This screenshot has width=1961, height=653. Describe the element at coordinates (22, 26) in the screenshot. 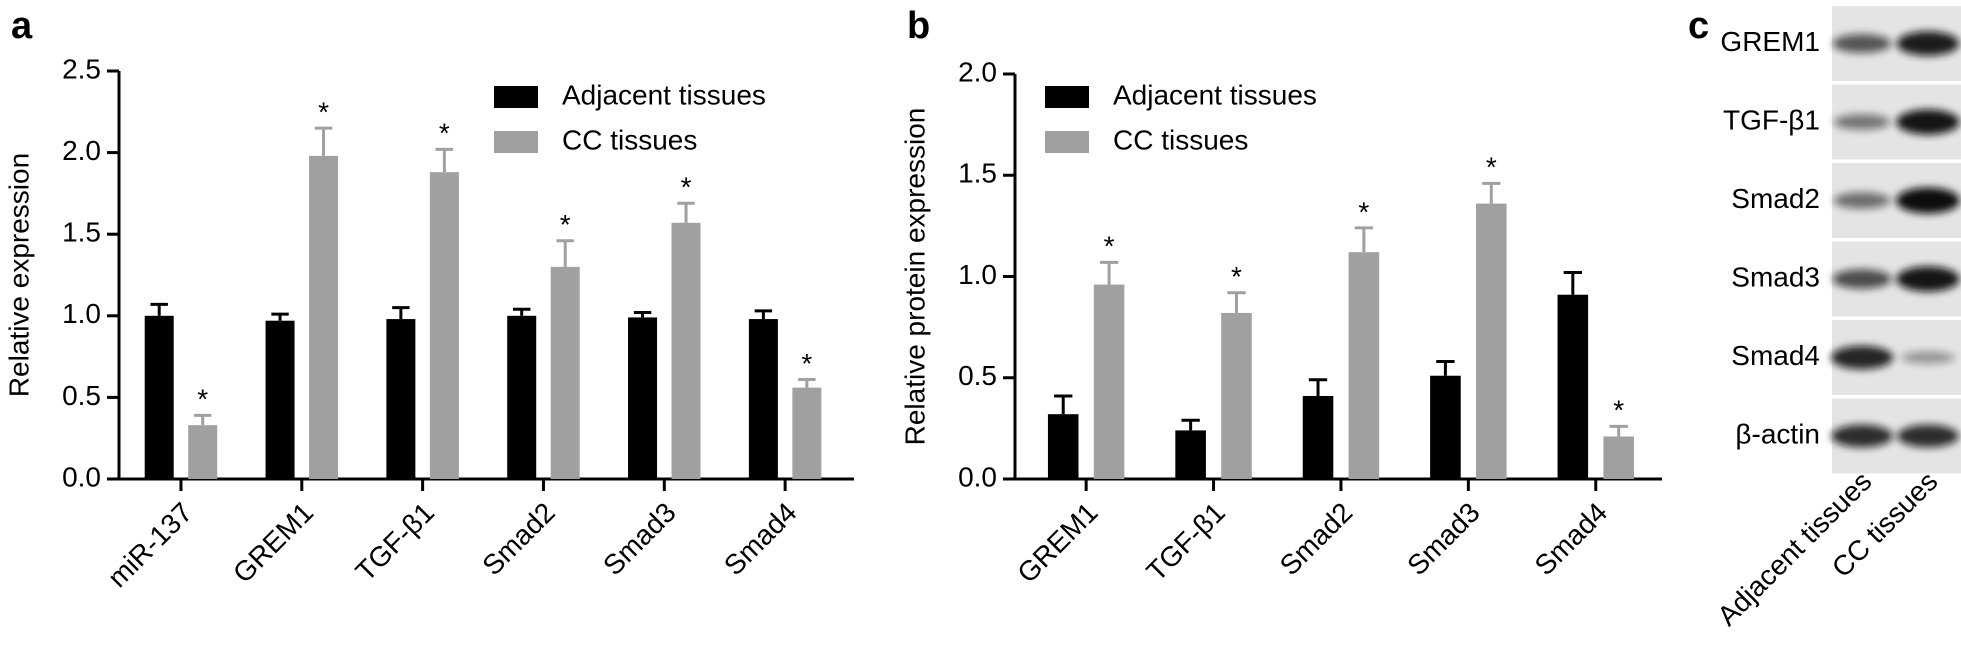

I see `panel-label: a` at that location.